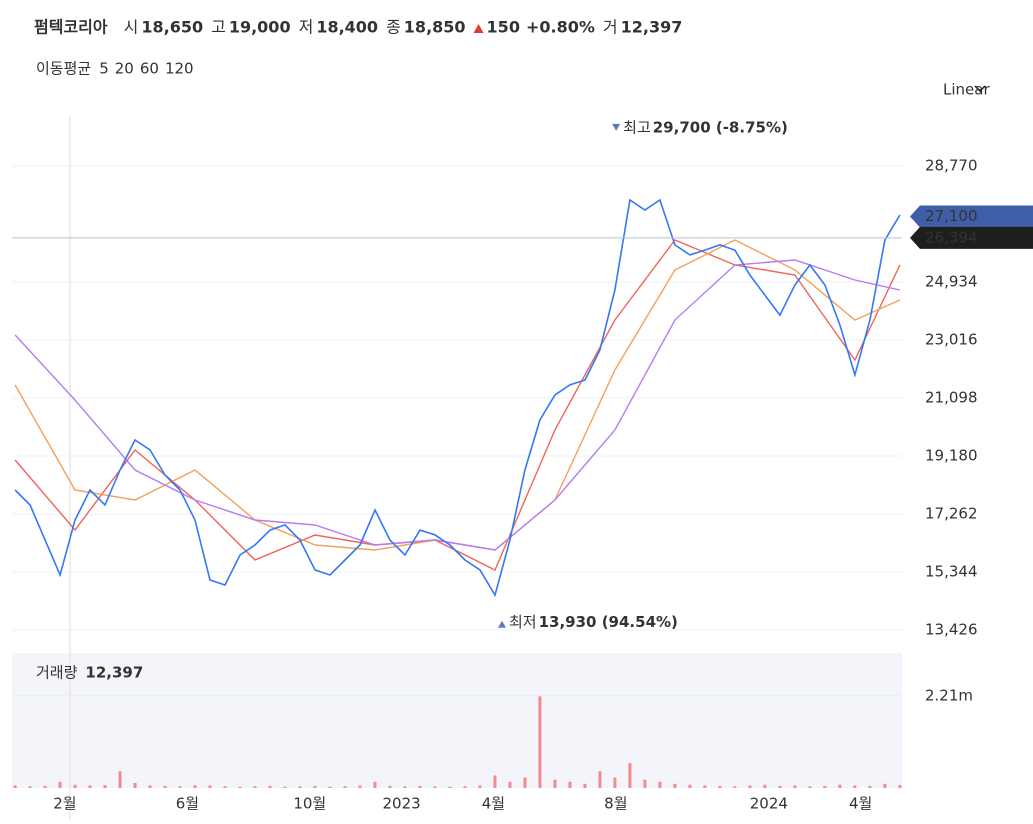 This screenshot has height=824, width=1033. I want to click on quote-label: 거, so click(610, 27).